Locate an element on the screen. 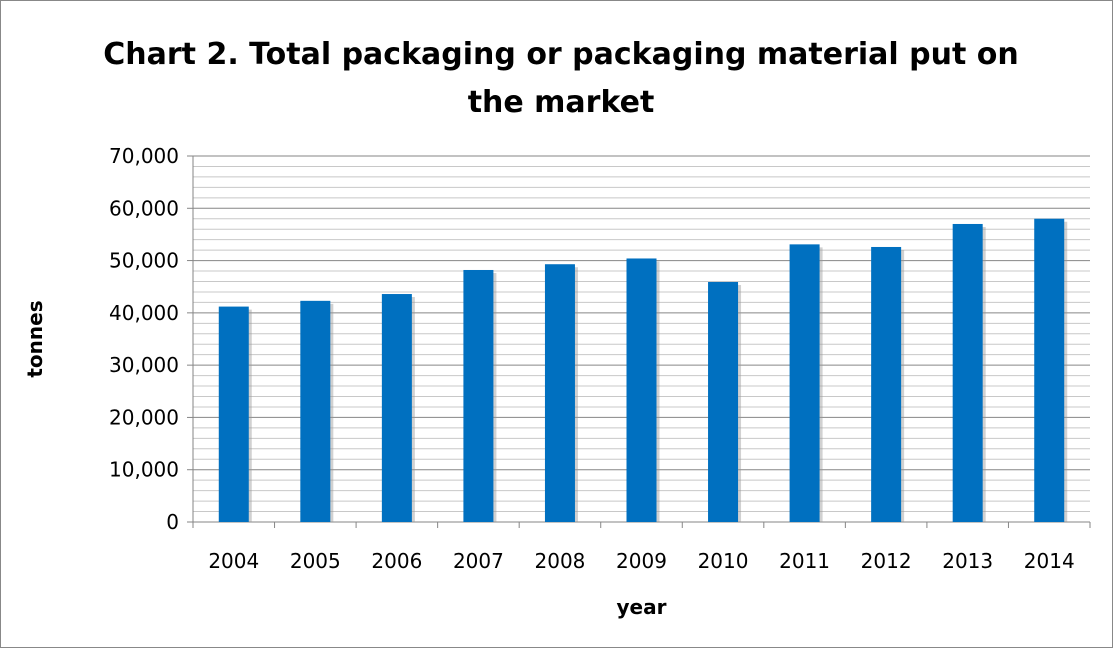 The width and height of the screenshot is (1113, 648). x-axis-title: year is located at coordinates (642, 607).